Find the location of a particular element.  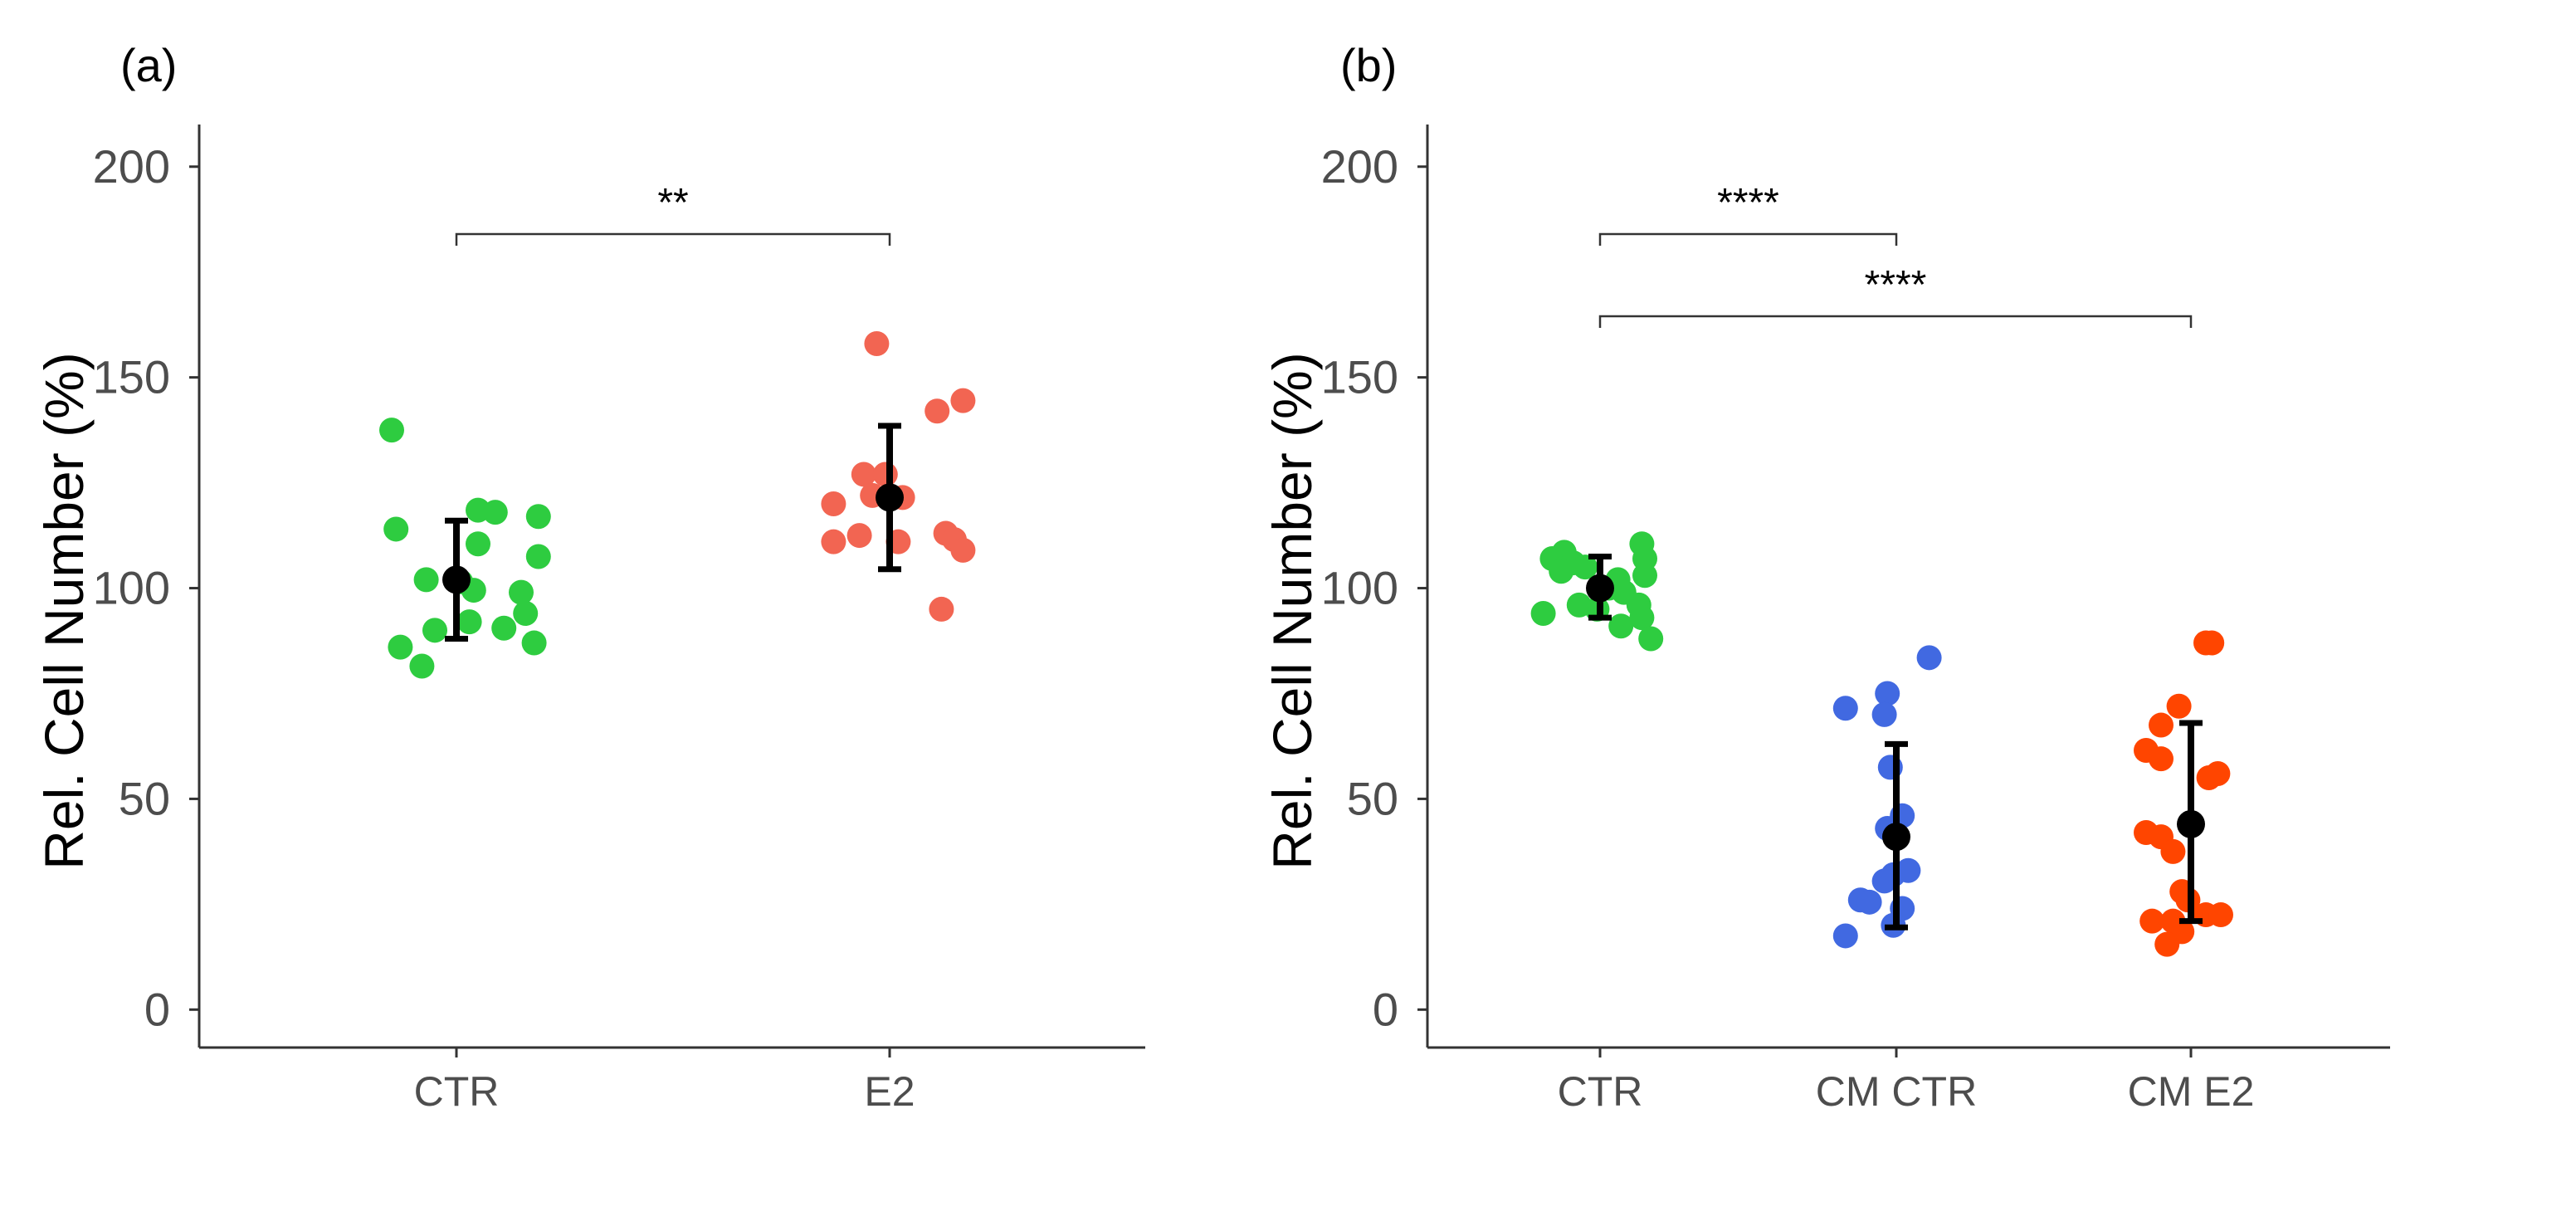

panel-label: (a) is located at coordinates (149, 65).